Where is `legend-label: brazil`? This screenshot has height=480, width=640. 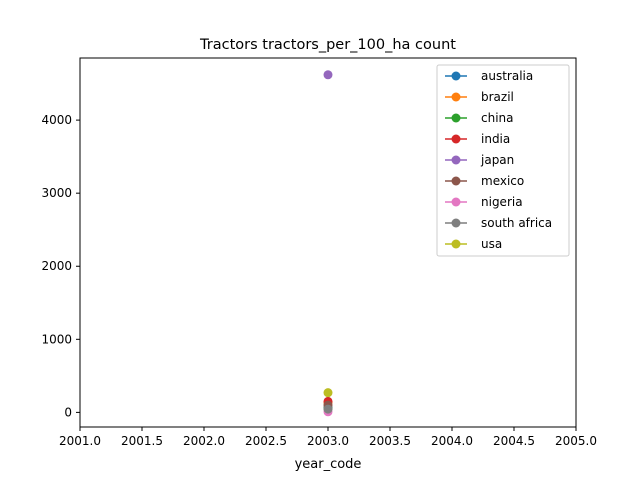 legend-label: brazil is located at coordinates (497, 97).